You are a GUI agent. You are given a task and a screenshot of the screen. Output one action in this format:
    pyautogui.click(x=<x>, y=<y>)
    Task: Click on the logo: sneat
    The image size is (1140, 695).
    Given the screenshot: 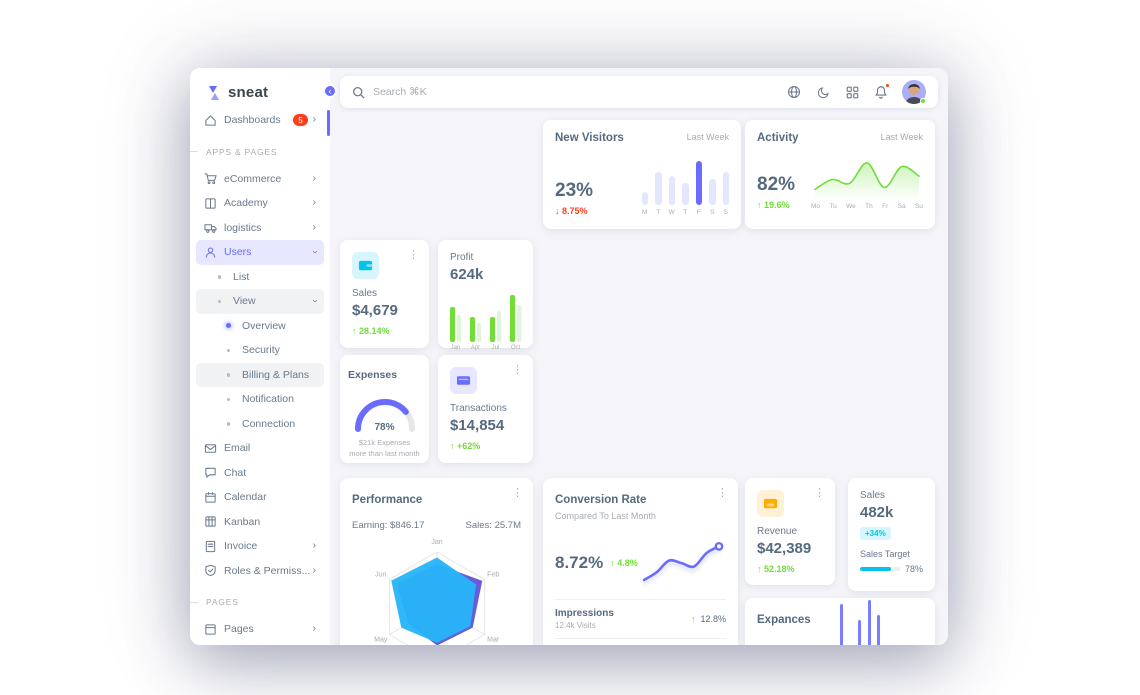 What is the action you would take?
    pyautogui.click(x=260, y=89)
    